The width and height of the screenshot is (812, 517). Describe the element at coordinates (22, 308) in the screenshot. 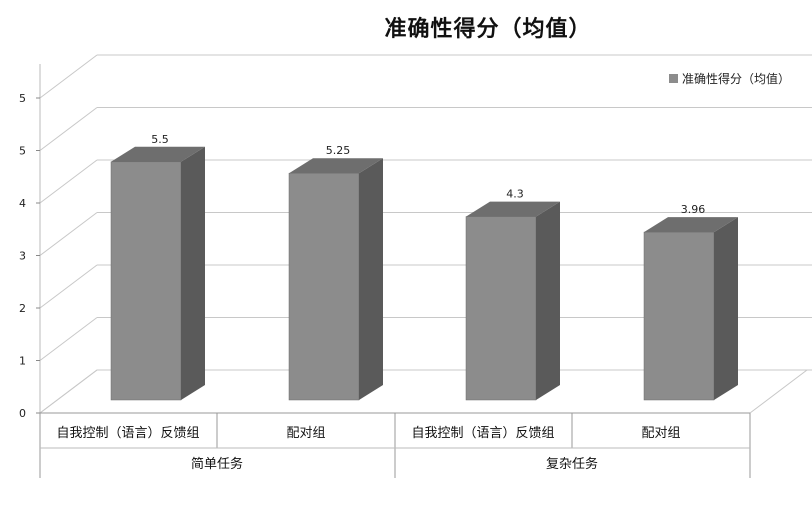

I see `y-tick-label: 2` at that location.